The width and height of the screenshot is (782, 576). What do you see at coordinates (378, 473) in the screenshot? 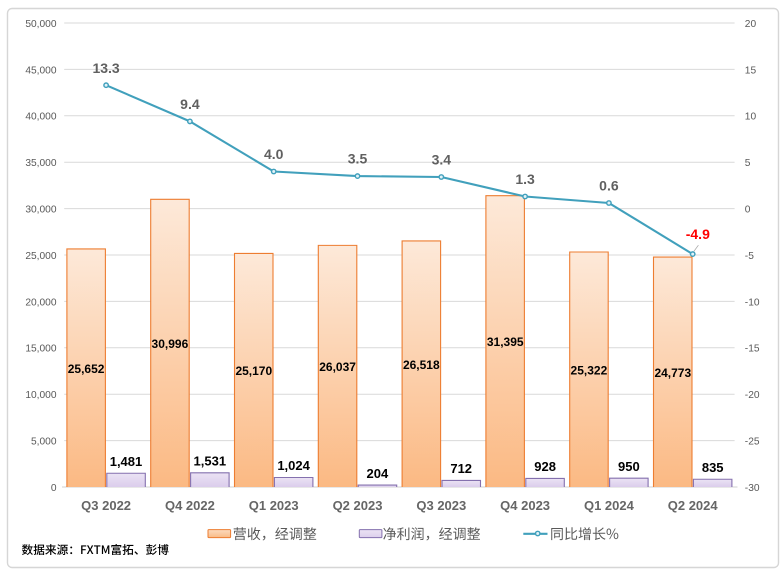
I see `svg-text: 204` at bounding box center [378, 473].